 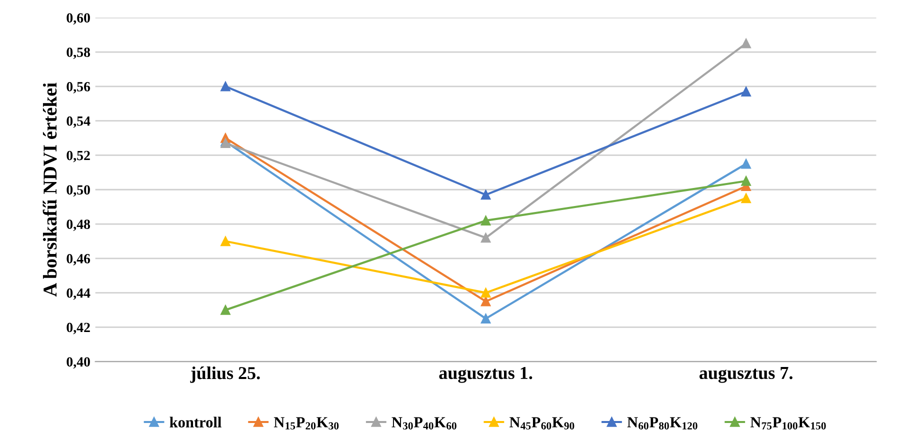 What do you see at coordinates (78, 122) in the screenshot?
I see `y-tick-label: 0,54` at bounding box center [78, 122].